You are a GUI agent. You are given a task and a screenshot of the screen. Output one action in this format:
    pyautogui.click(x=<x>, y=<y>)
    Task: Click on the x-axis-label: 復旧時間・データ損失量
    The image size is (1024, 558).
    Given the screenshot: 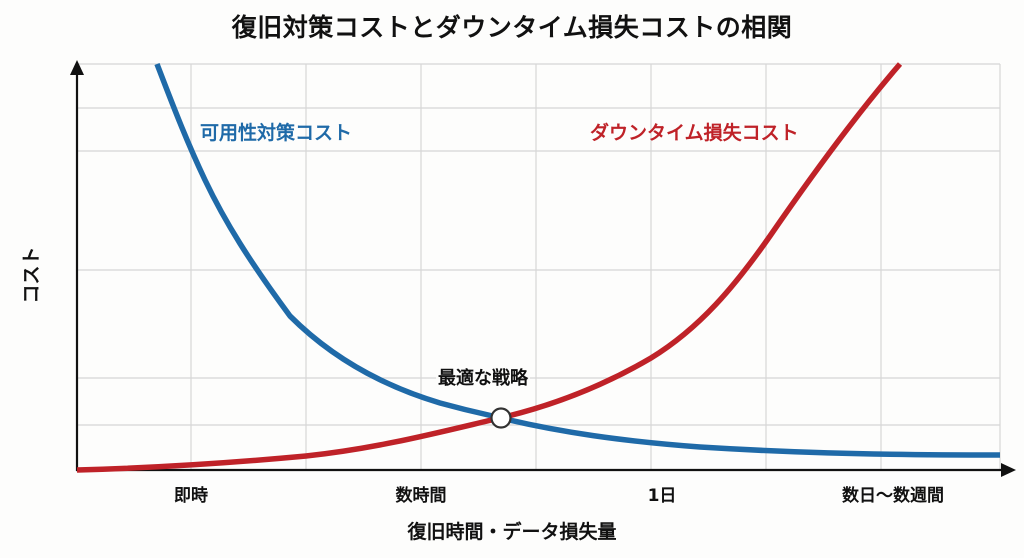 What is the action you would take?
    pyautogui.click(x=512, y=532)
    